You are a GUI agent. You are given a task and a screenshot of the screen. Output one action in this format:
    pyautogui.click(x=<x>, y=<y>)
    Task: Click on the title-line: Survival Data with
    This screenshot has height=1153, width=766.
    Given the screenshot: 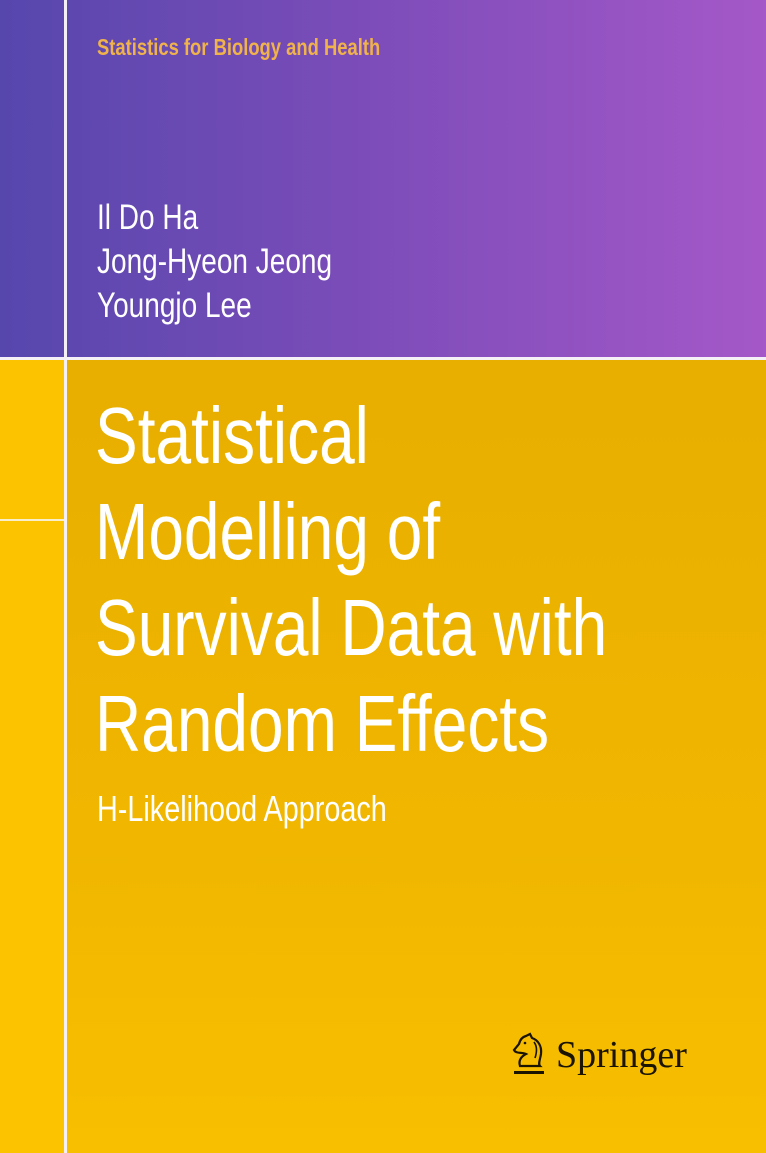 What is the action you would take?
    pyautogui.click(x=351, y=627)
    